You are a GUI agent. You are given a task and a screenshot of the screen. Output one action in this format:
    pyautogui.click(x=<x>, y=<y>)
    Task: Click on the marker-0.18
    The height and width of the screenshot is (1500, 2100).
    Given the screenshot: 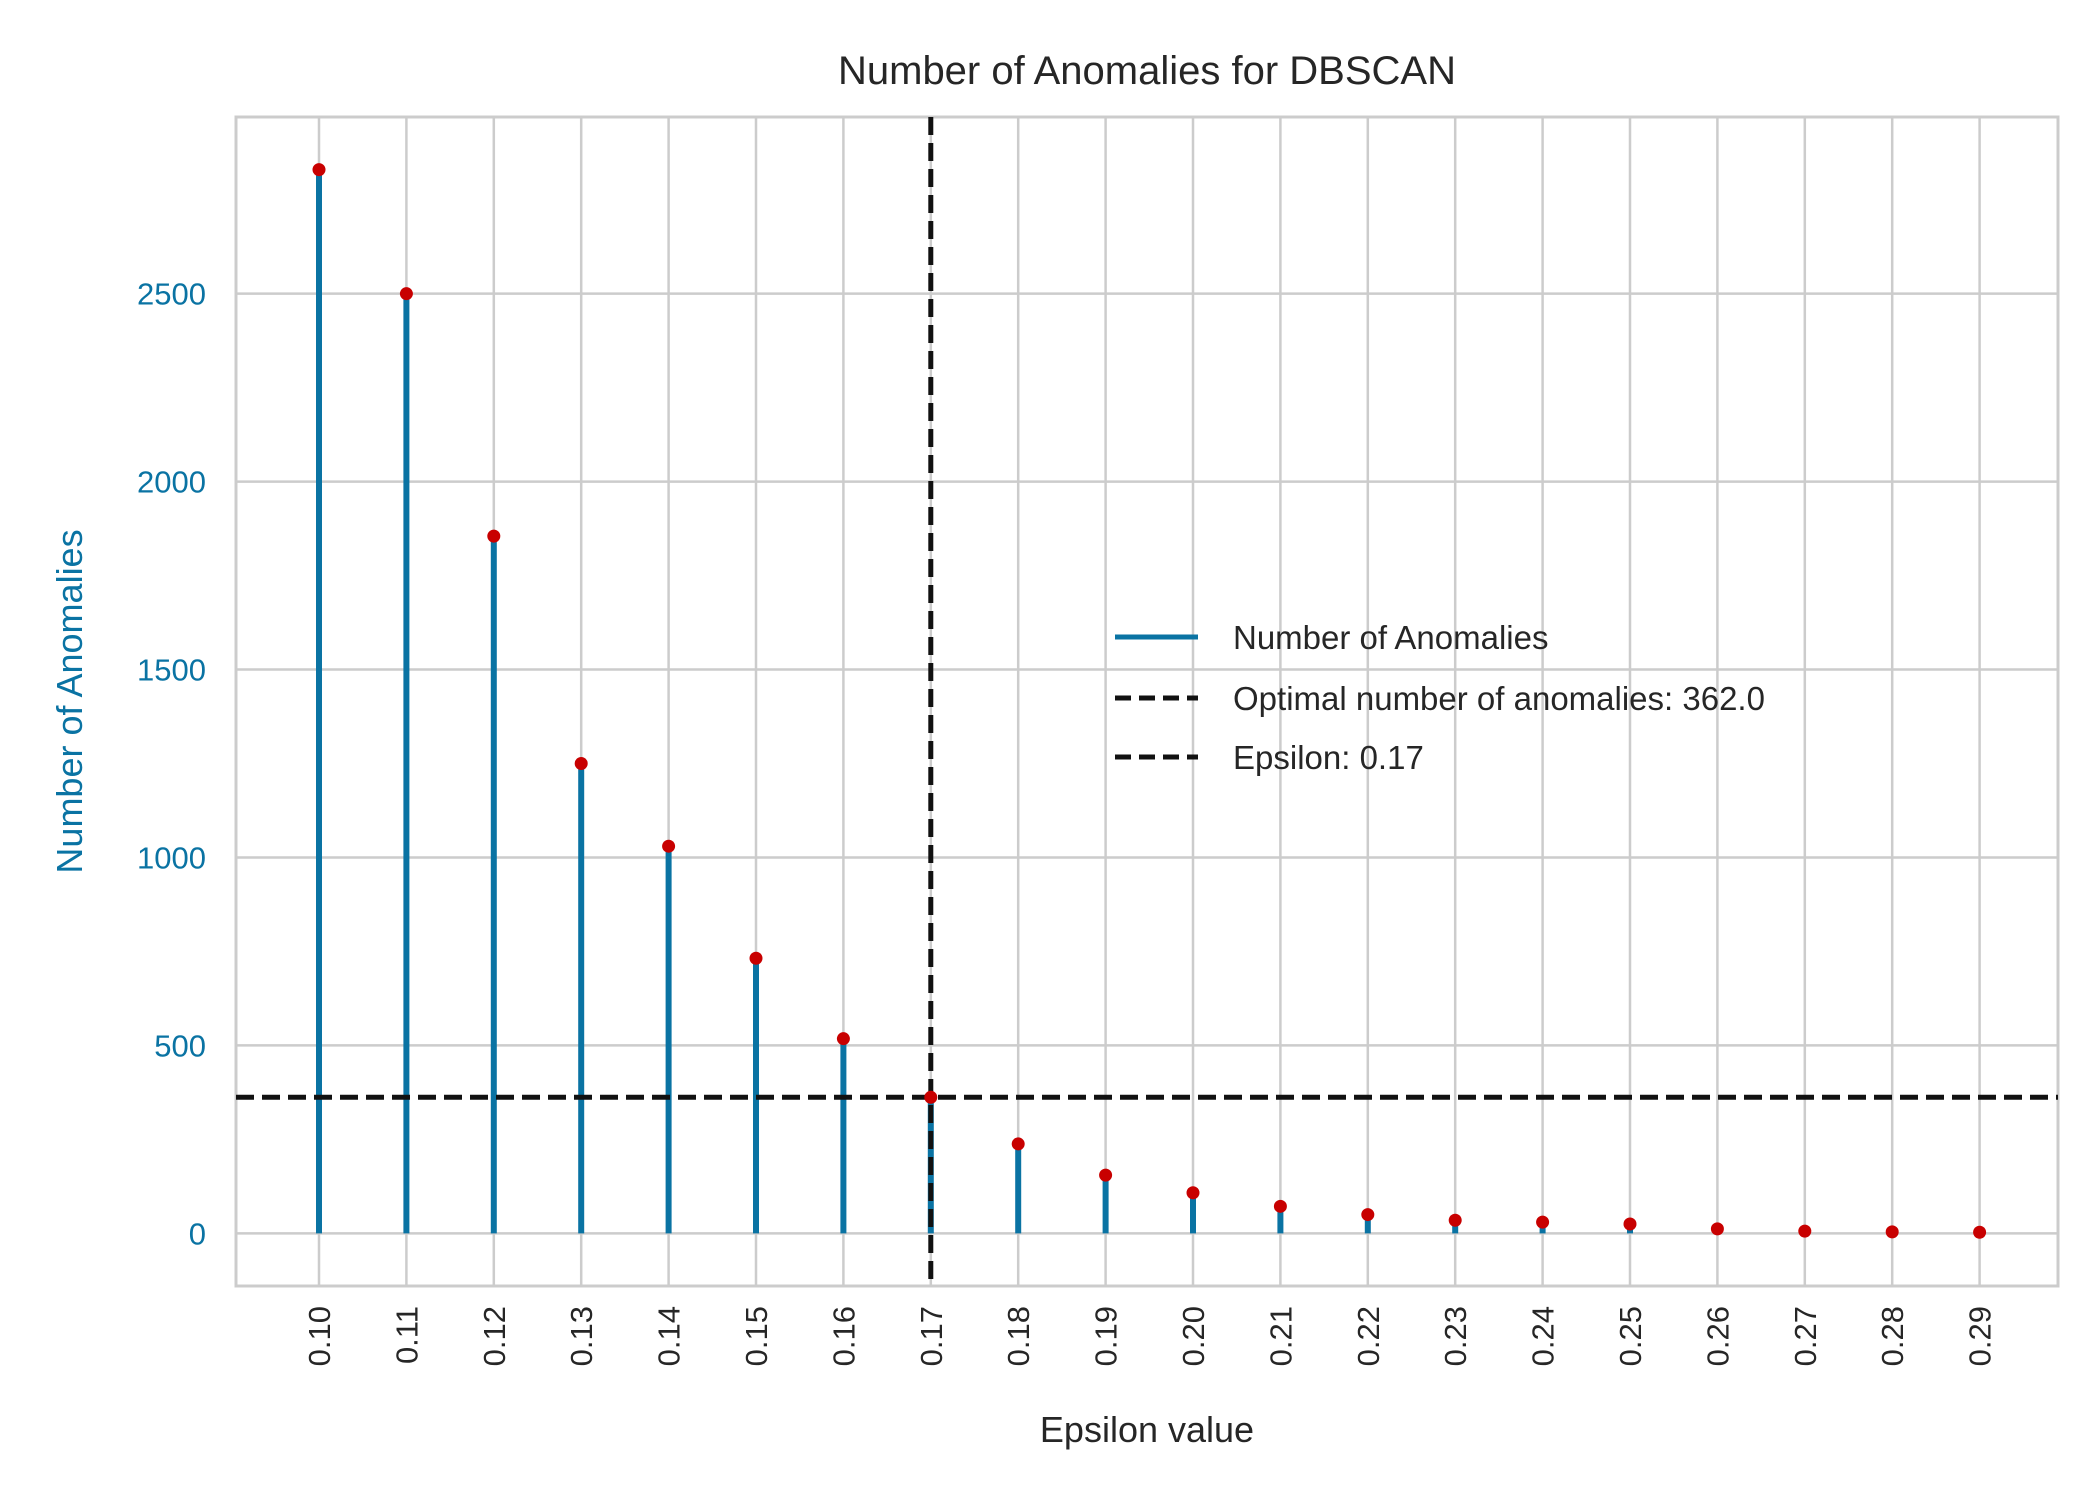 What is the action you would take?
    pyautogui.click(x=1018, y=1144)
    